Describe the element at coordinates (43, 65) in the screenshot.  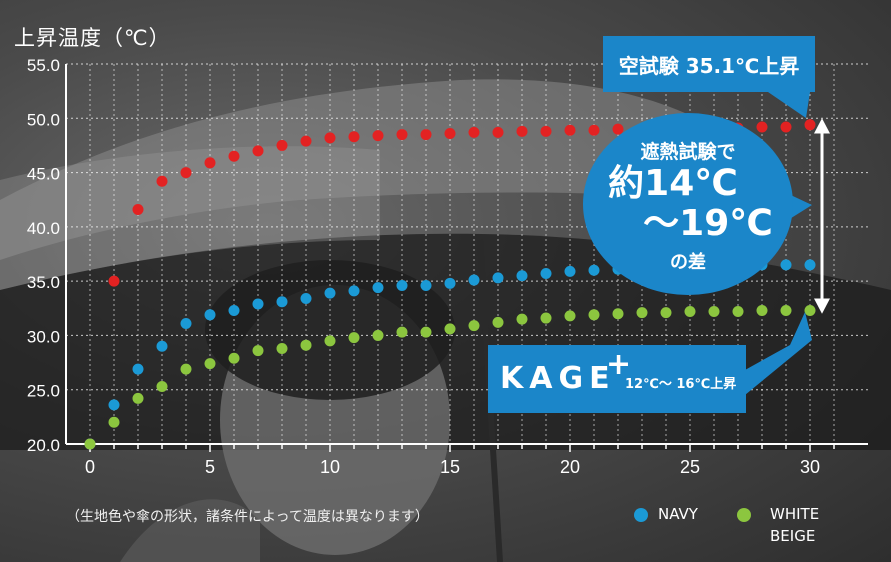
I see `y-tick-label: 55.0` at that location.